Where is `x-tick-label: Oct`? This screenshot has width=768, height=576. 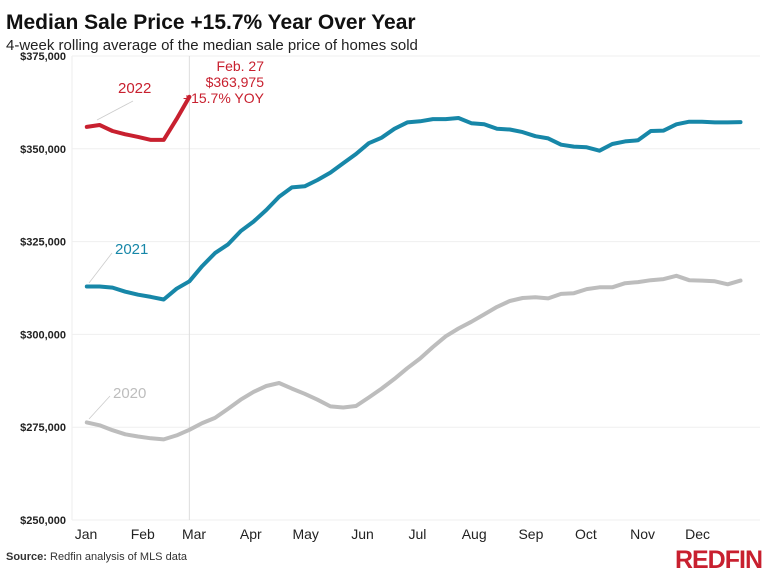 x-tick-label: Oct is located at coordinates (586, 534).